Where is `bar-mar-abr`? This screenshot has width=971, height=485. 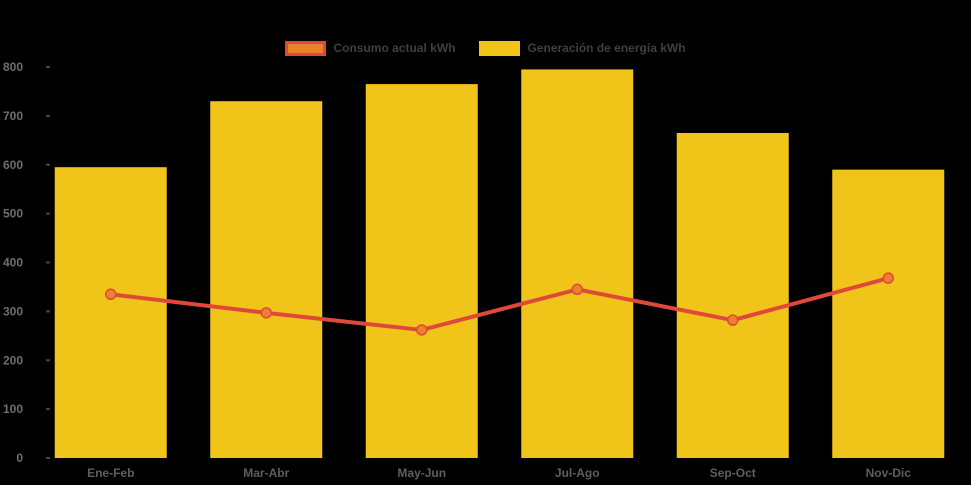
bar-mar-abr is located at coordinates (266, 280).